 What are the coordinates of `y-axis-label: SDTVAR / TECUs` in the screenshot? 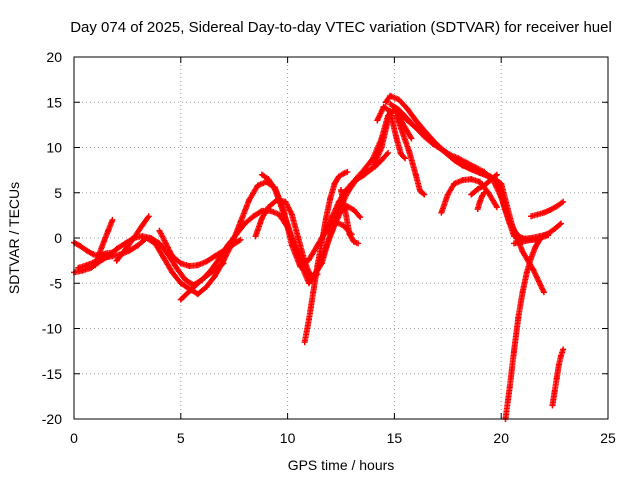 It's located at (14, 238).